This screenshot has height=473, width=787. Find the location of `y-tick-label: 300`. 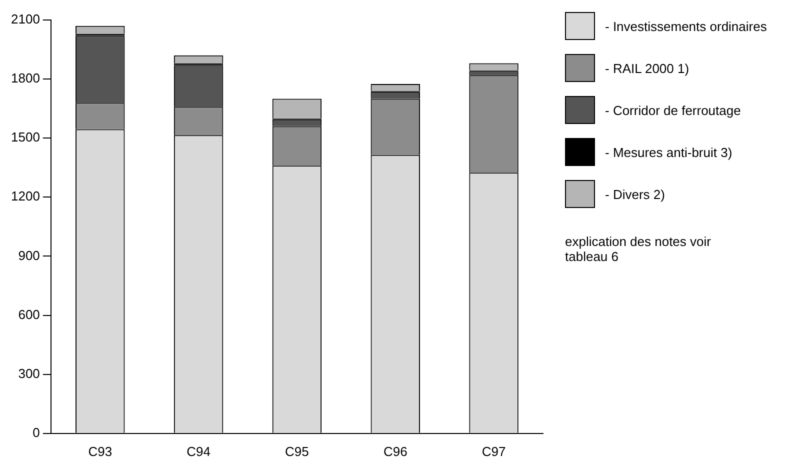

y-tick-label: 300 is located at coordinates (29, 373).